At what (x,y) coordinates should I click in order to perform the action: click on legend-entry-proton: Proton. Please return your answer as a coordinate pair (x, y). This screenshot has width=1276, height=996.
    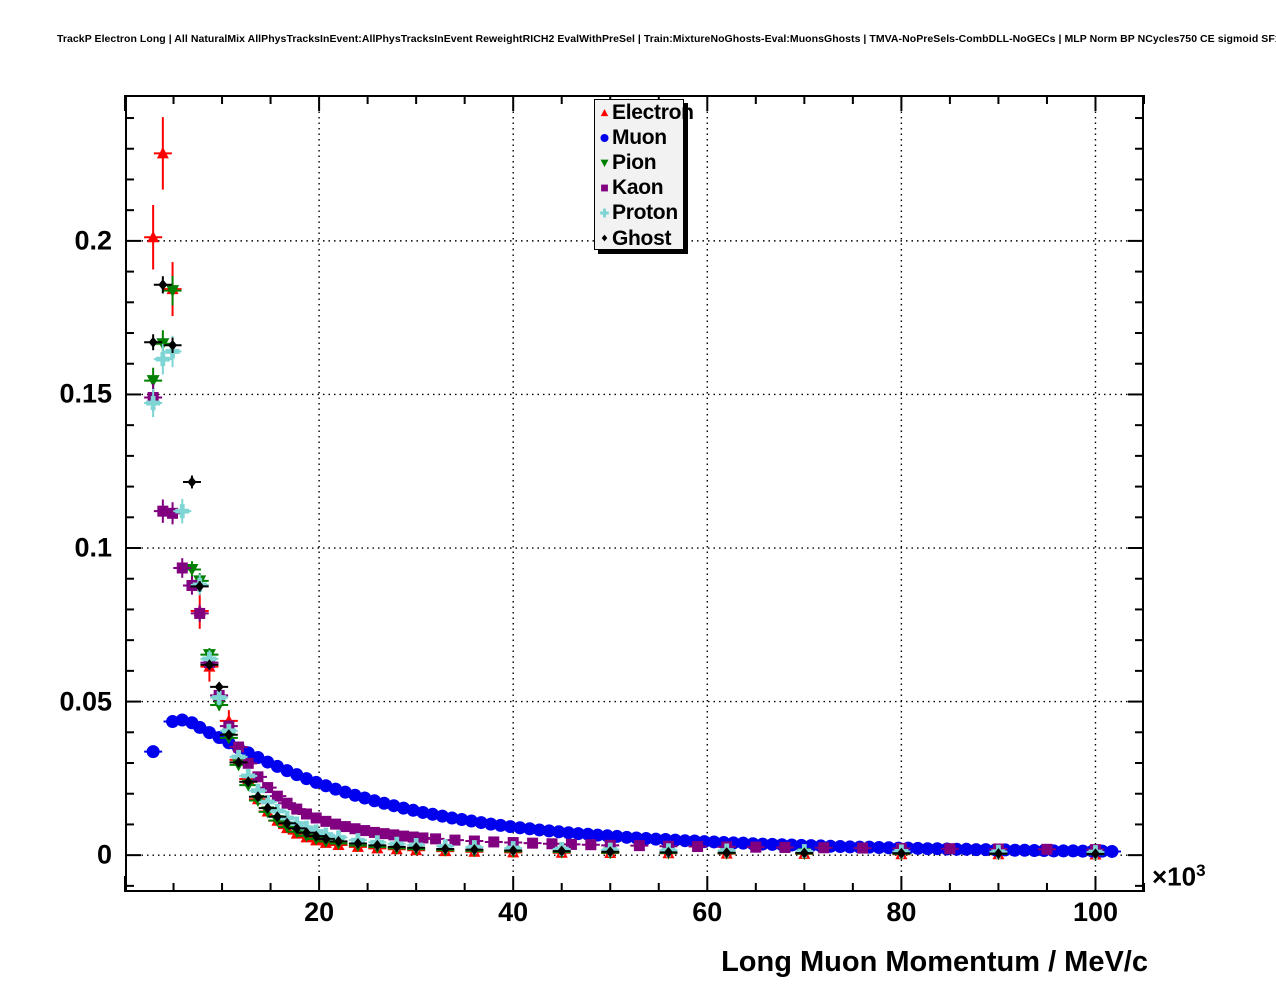
    Looking at the image, I should click on (639, 212).